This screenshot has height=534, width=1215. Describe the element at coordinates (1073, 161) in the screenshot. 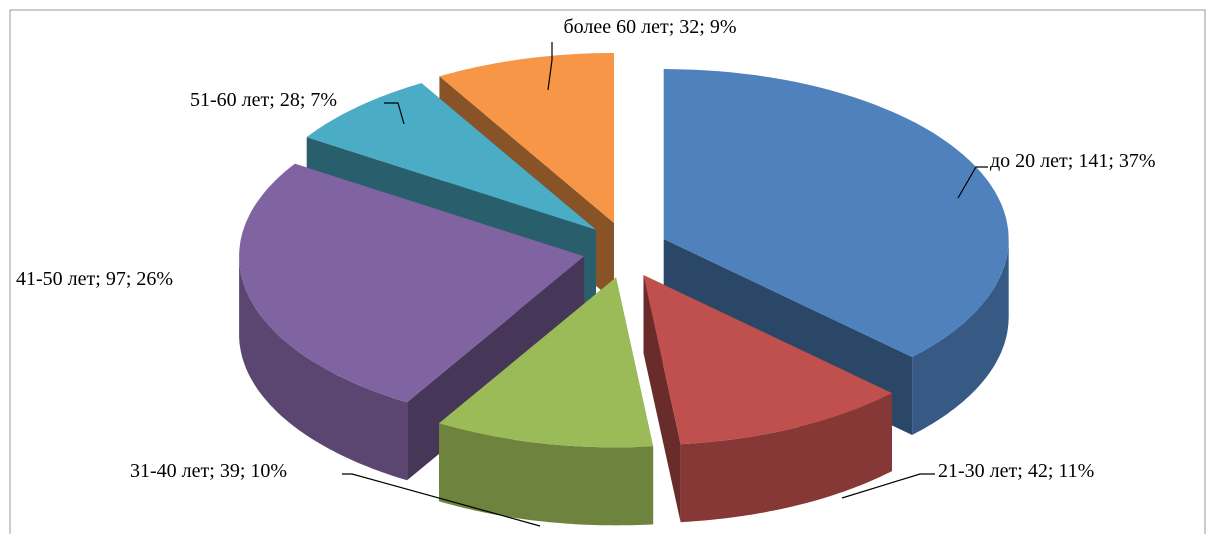

I see `data-label: до 20 лет; 141; 37%` at that location.